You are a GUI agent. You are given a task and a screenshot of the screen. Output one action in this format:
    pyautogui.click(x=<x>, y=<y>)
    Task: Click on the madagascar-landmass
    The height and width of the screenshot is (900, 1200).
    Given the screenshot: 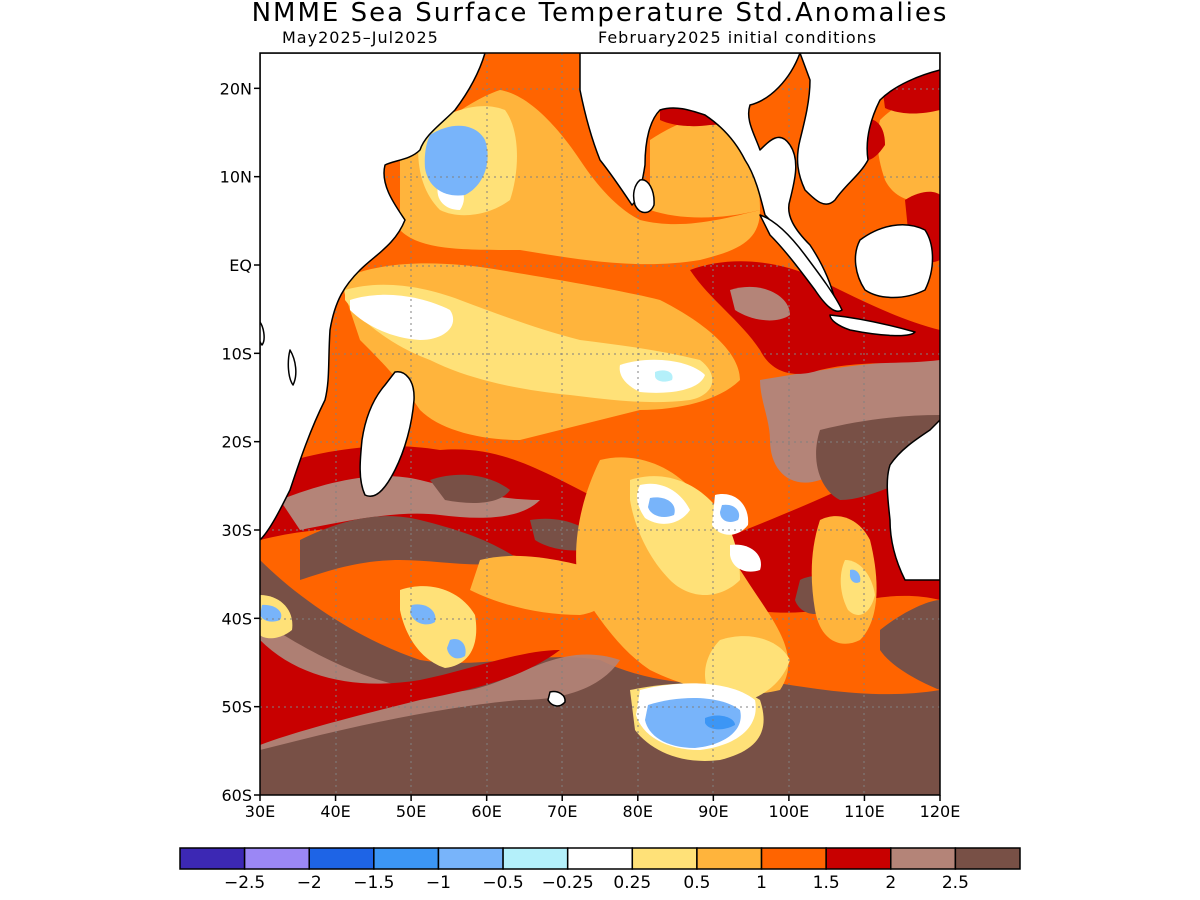 What is the action you would take?
    pyautogui.click(x=387, y=434)
    